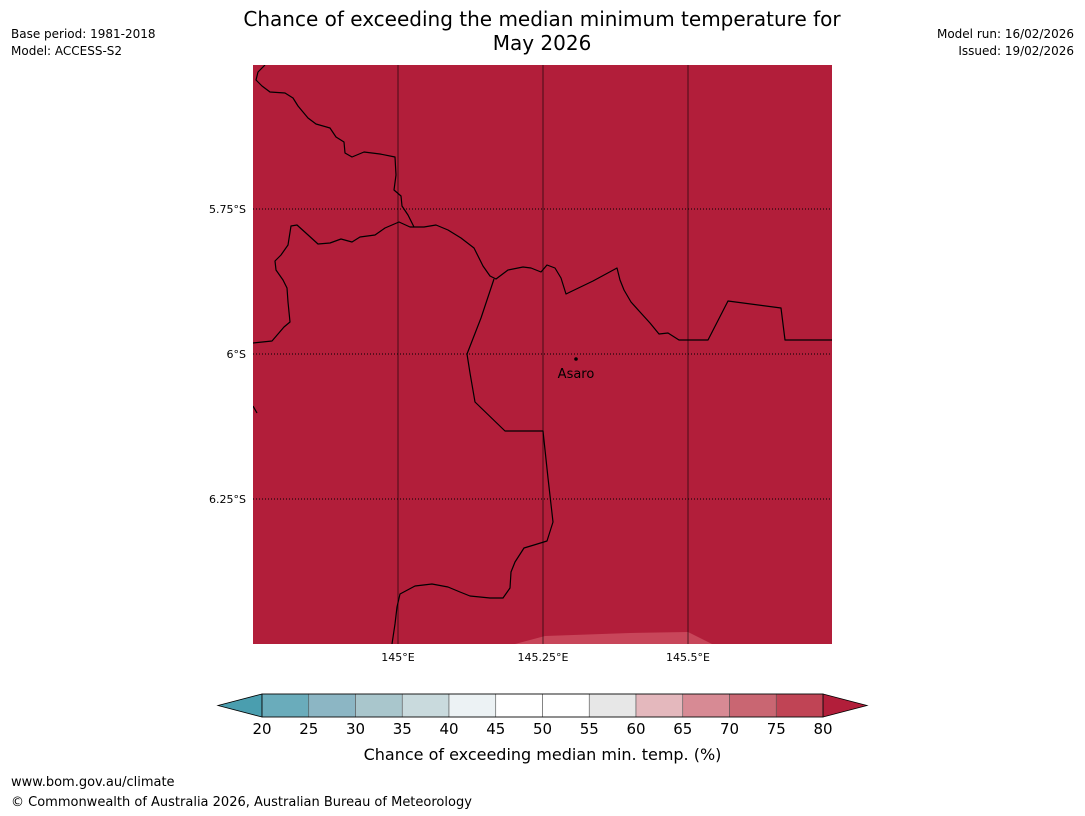 This screenshot has height=816, width=1085. Describe the element at coordinates (613, 638) in the screenshot. I see `lower-probability-band` at that location.